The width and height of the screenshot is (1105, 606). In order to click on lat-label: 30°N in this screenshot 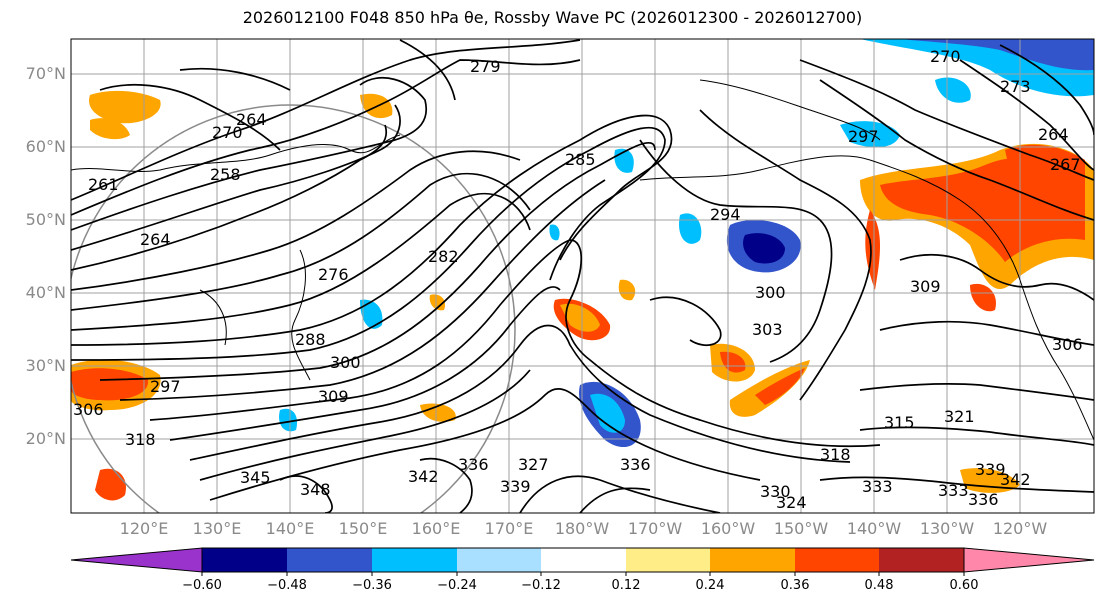, I will do `click(45, 365)`.